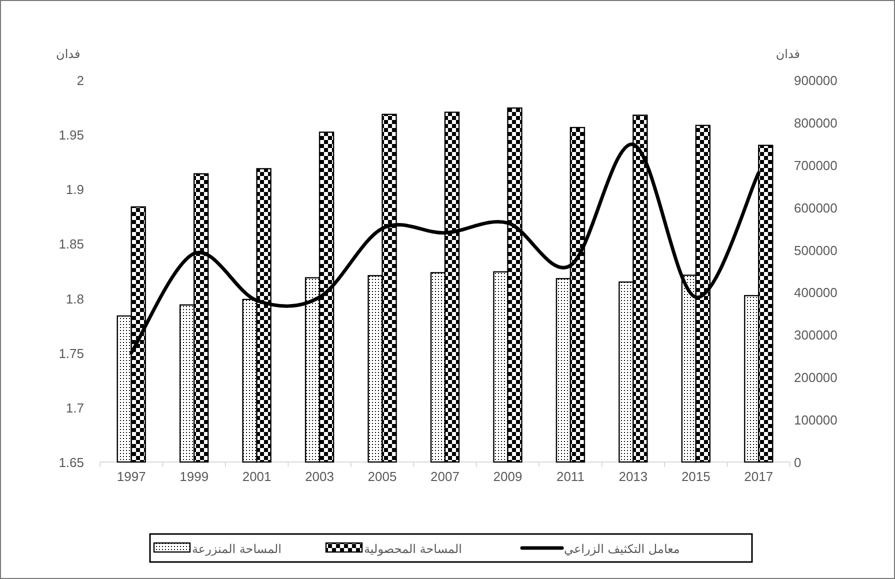 The height and width of the screenshot is (579, 895). I want to click on x-tick-label: 2011, so click(570, 476).